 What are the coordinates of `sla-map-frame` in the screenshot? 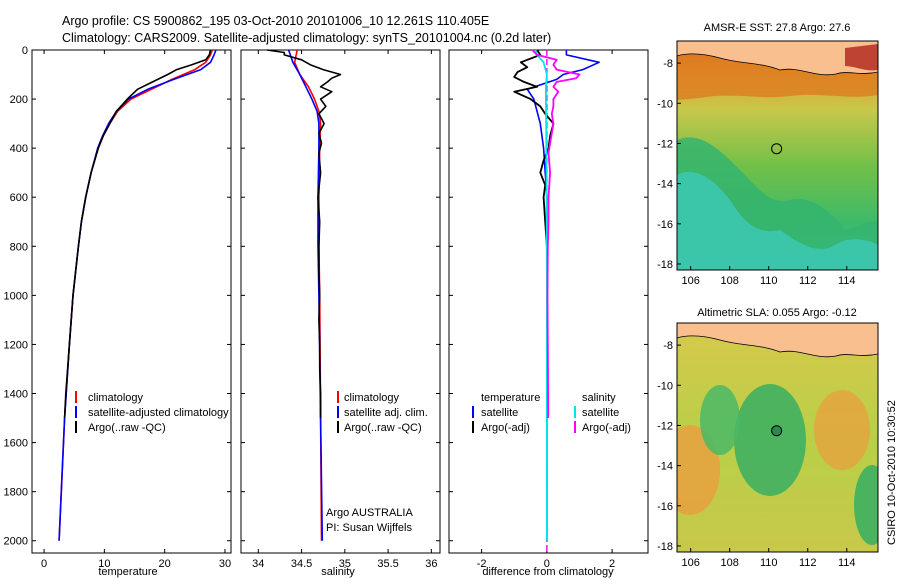 It's located at (777, 437).